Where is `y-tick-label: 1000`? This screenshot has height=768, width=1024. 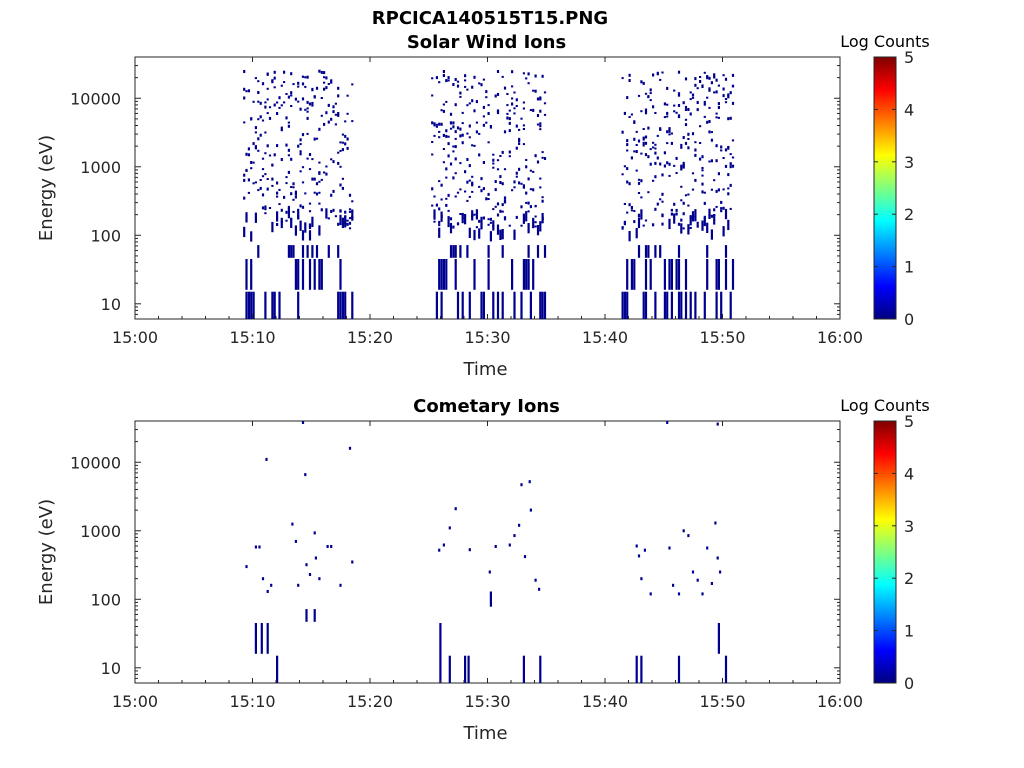
y-tick-label: 1000 is located at coordinates (100, 167).